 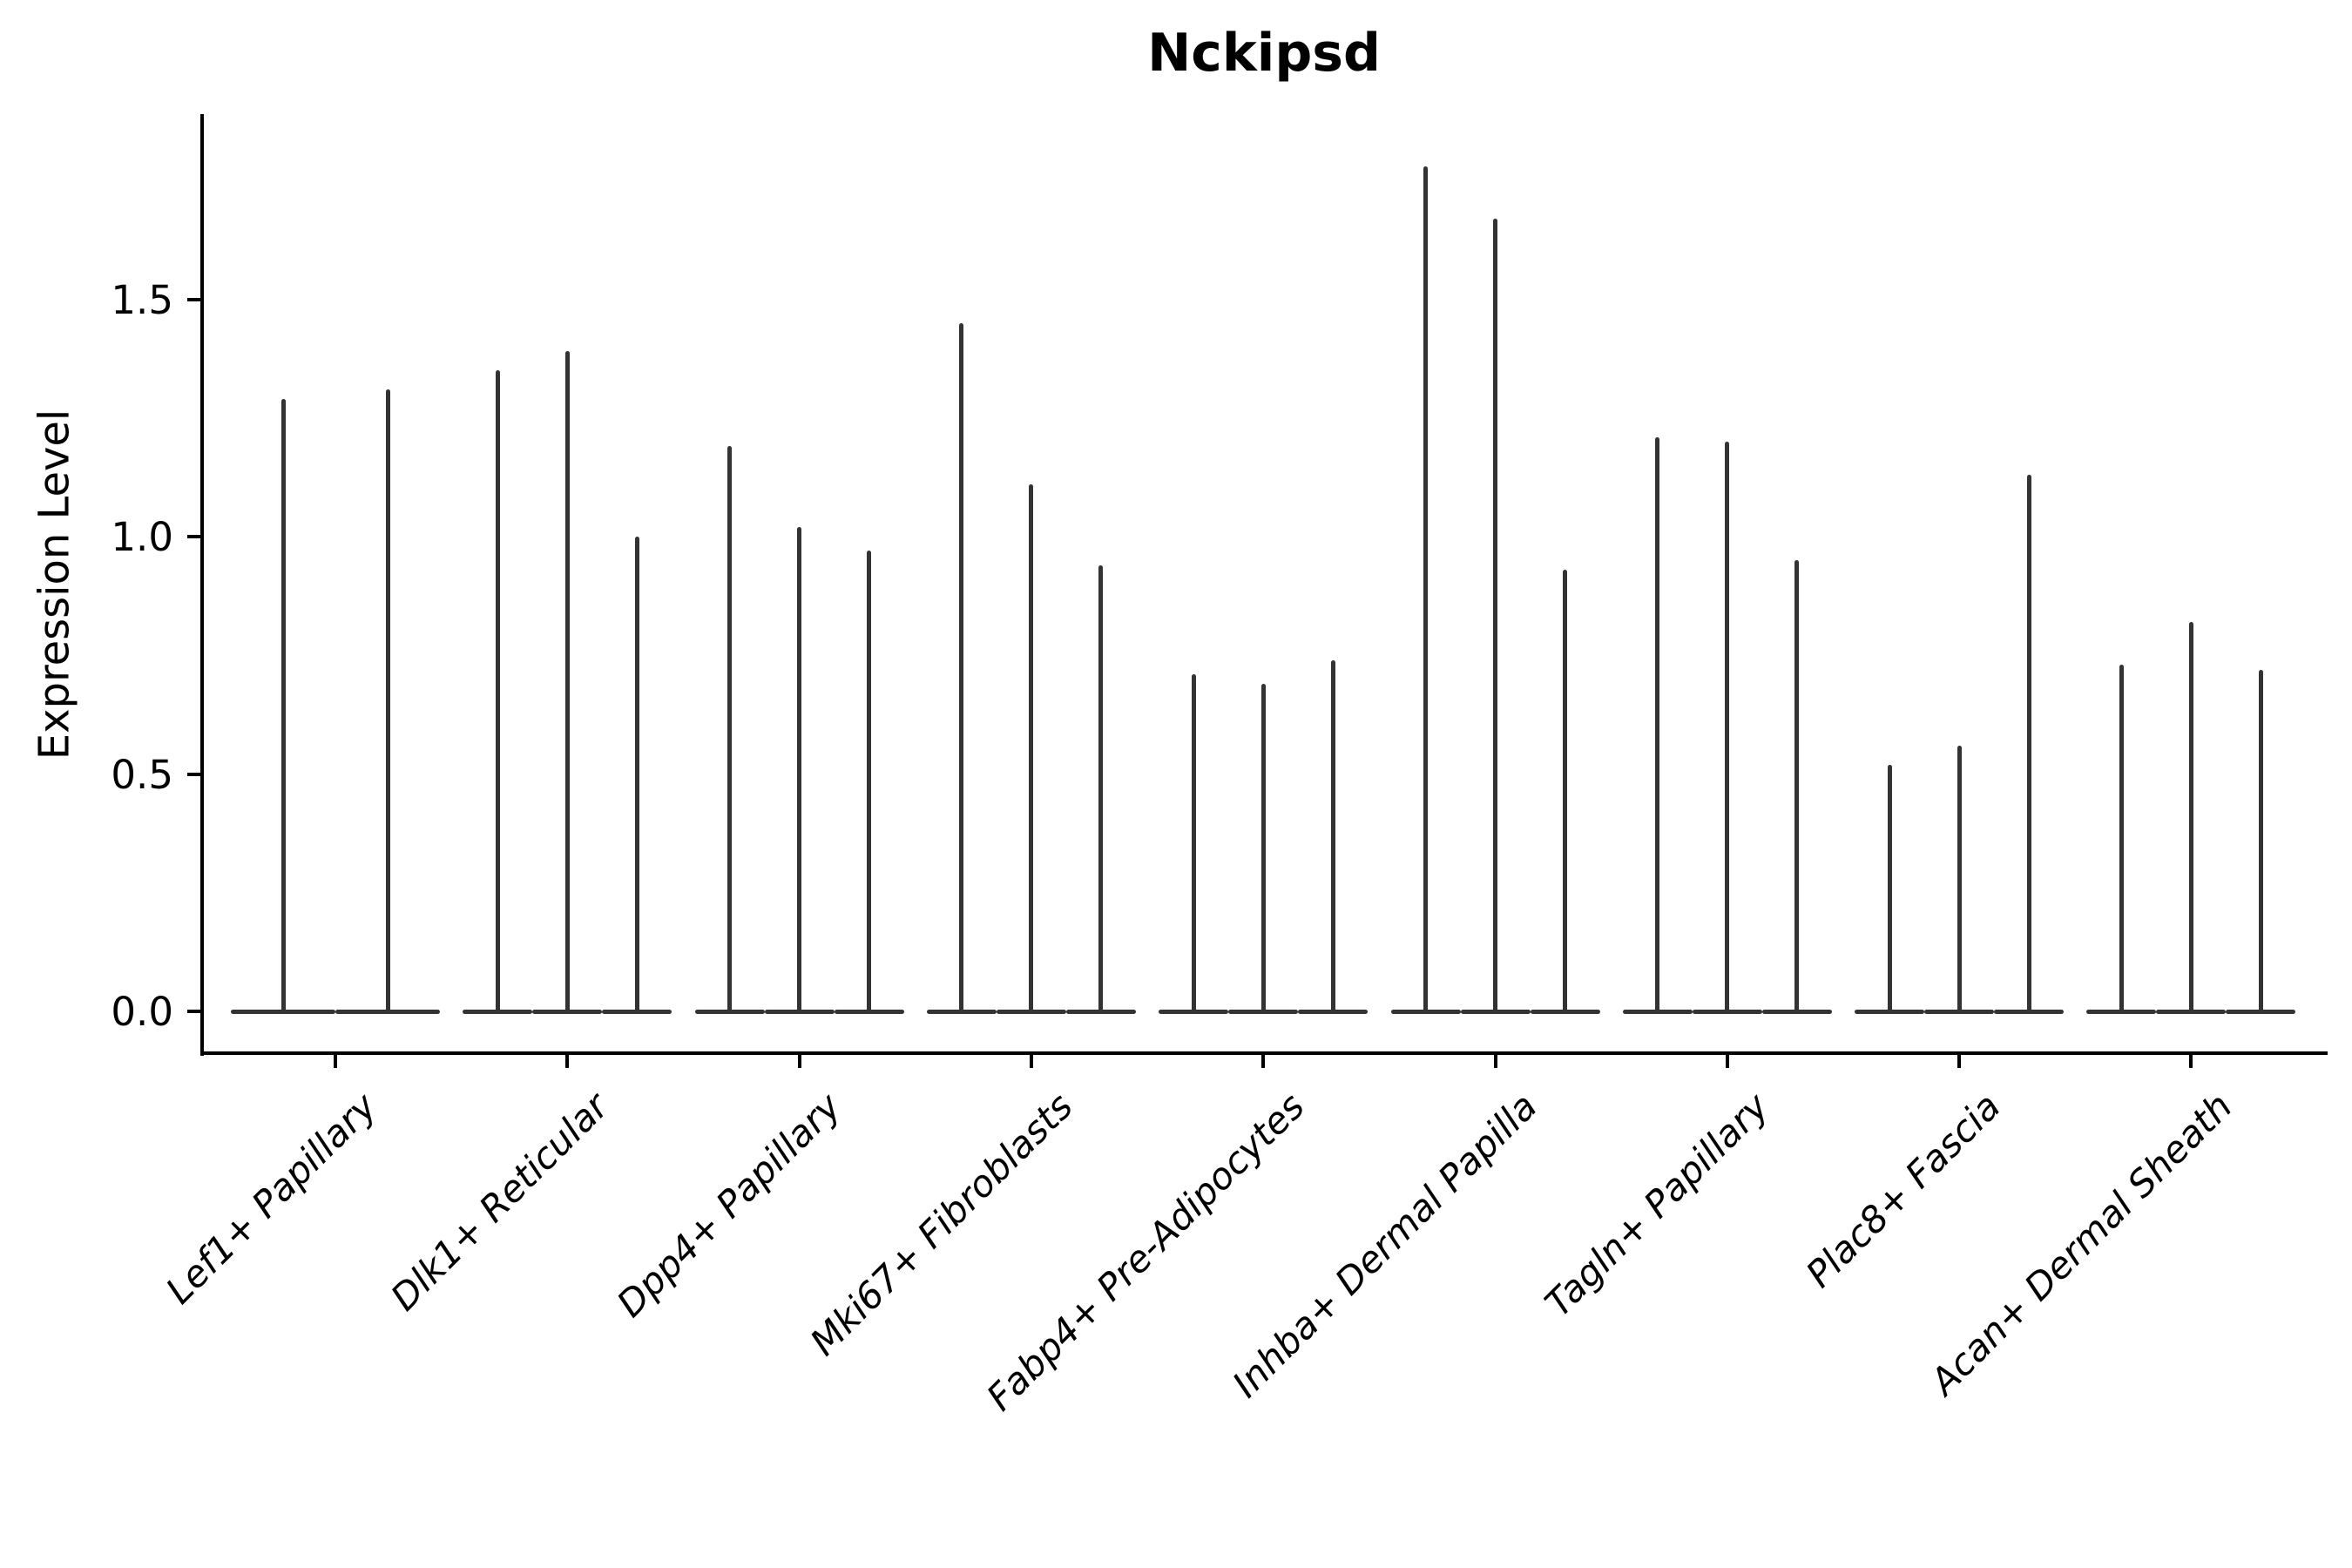 I want to click on x-tick-label: Fabp4+ Pre-Adipocytes, so click(x=1146, y=1252).